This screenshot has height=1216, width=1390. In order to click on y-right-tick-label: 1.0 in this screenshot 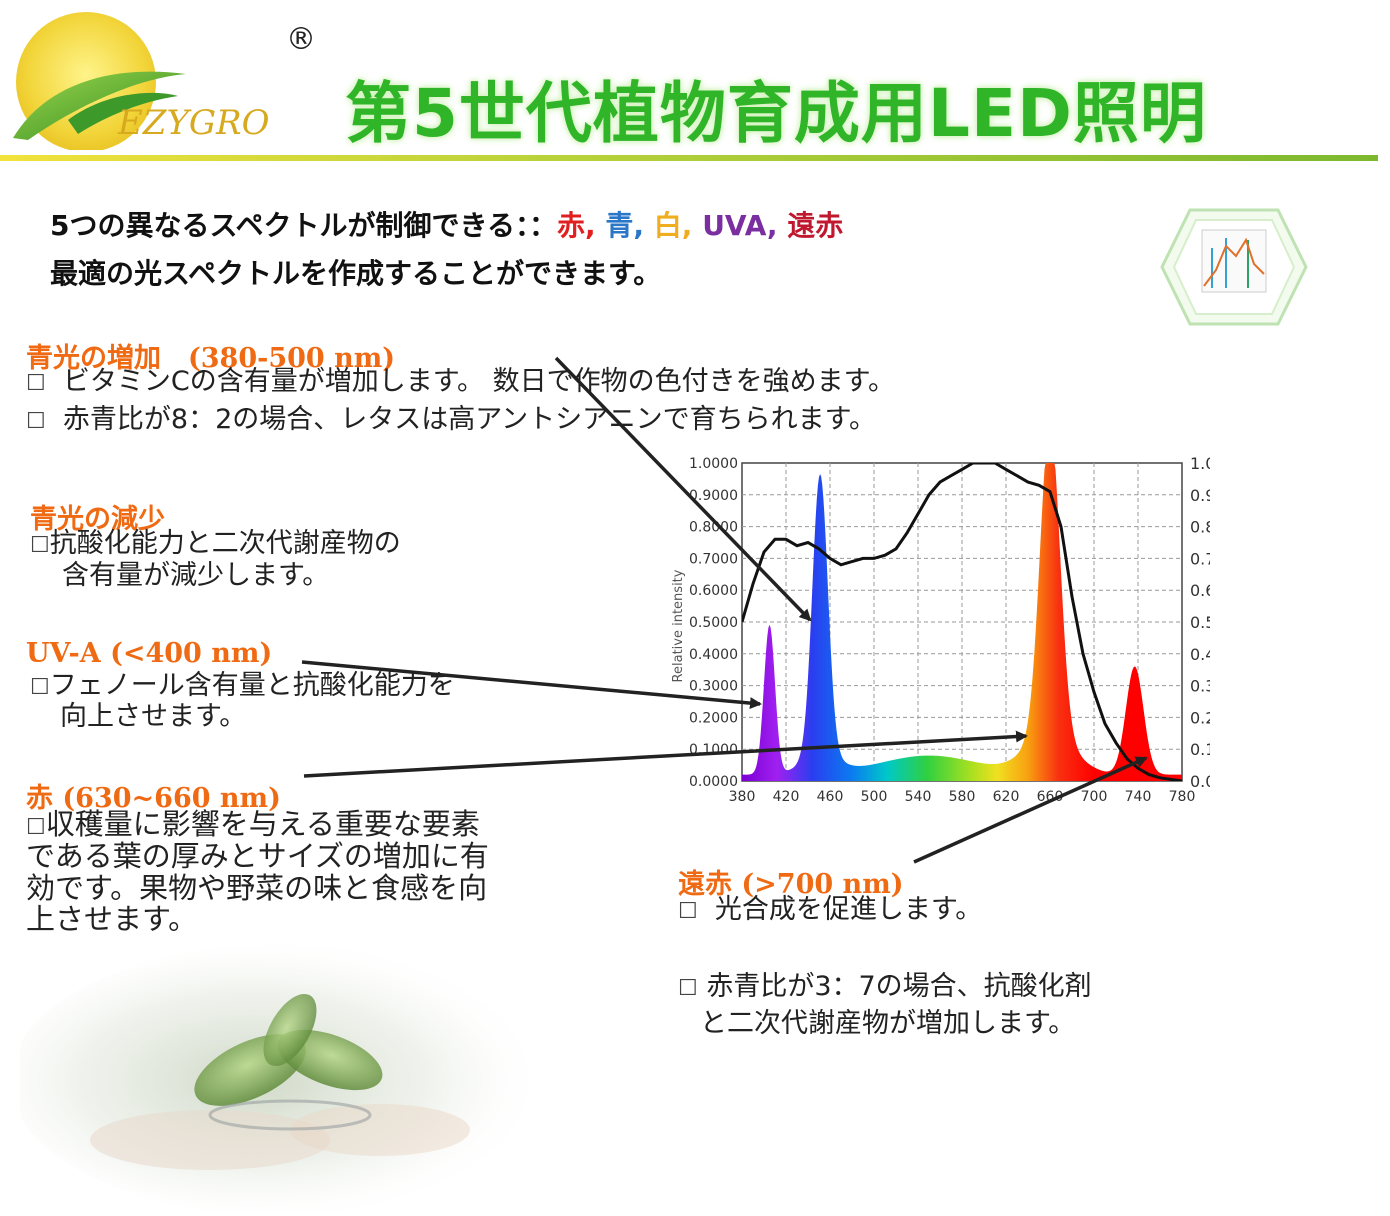, I will do `click(1200, 463)`.